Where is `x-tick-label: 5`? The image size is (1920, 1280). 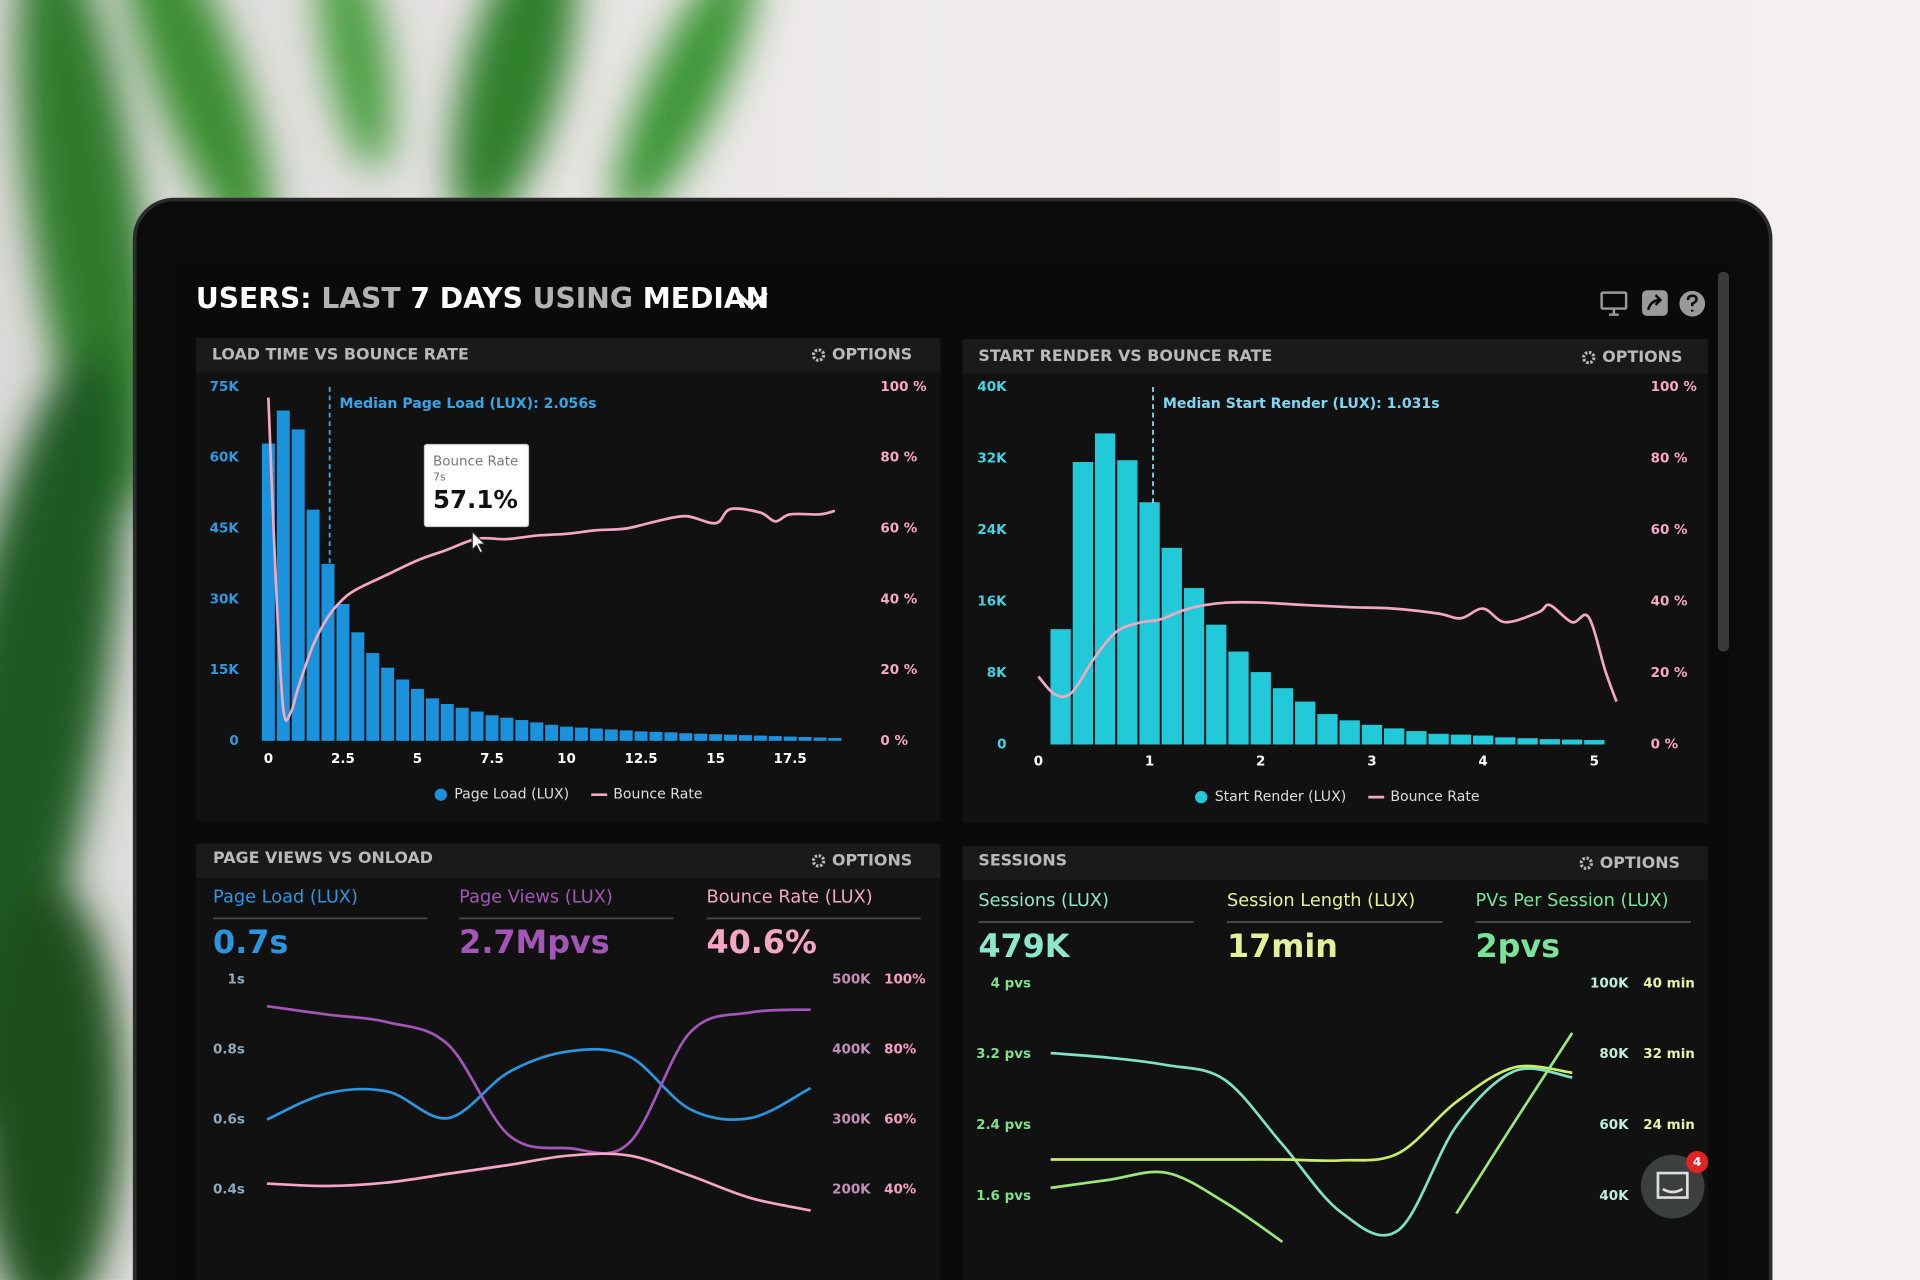 x-tick-label: 5 is located at coordinates (417, 759).